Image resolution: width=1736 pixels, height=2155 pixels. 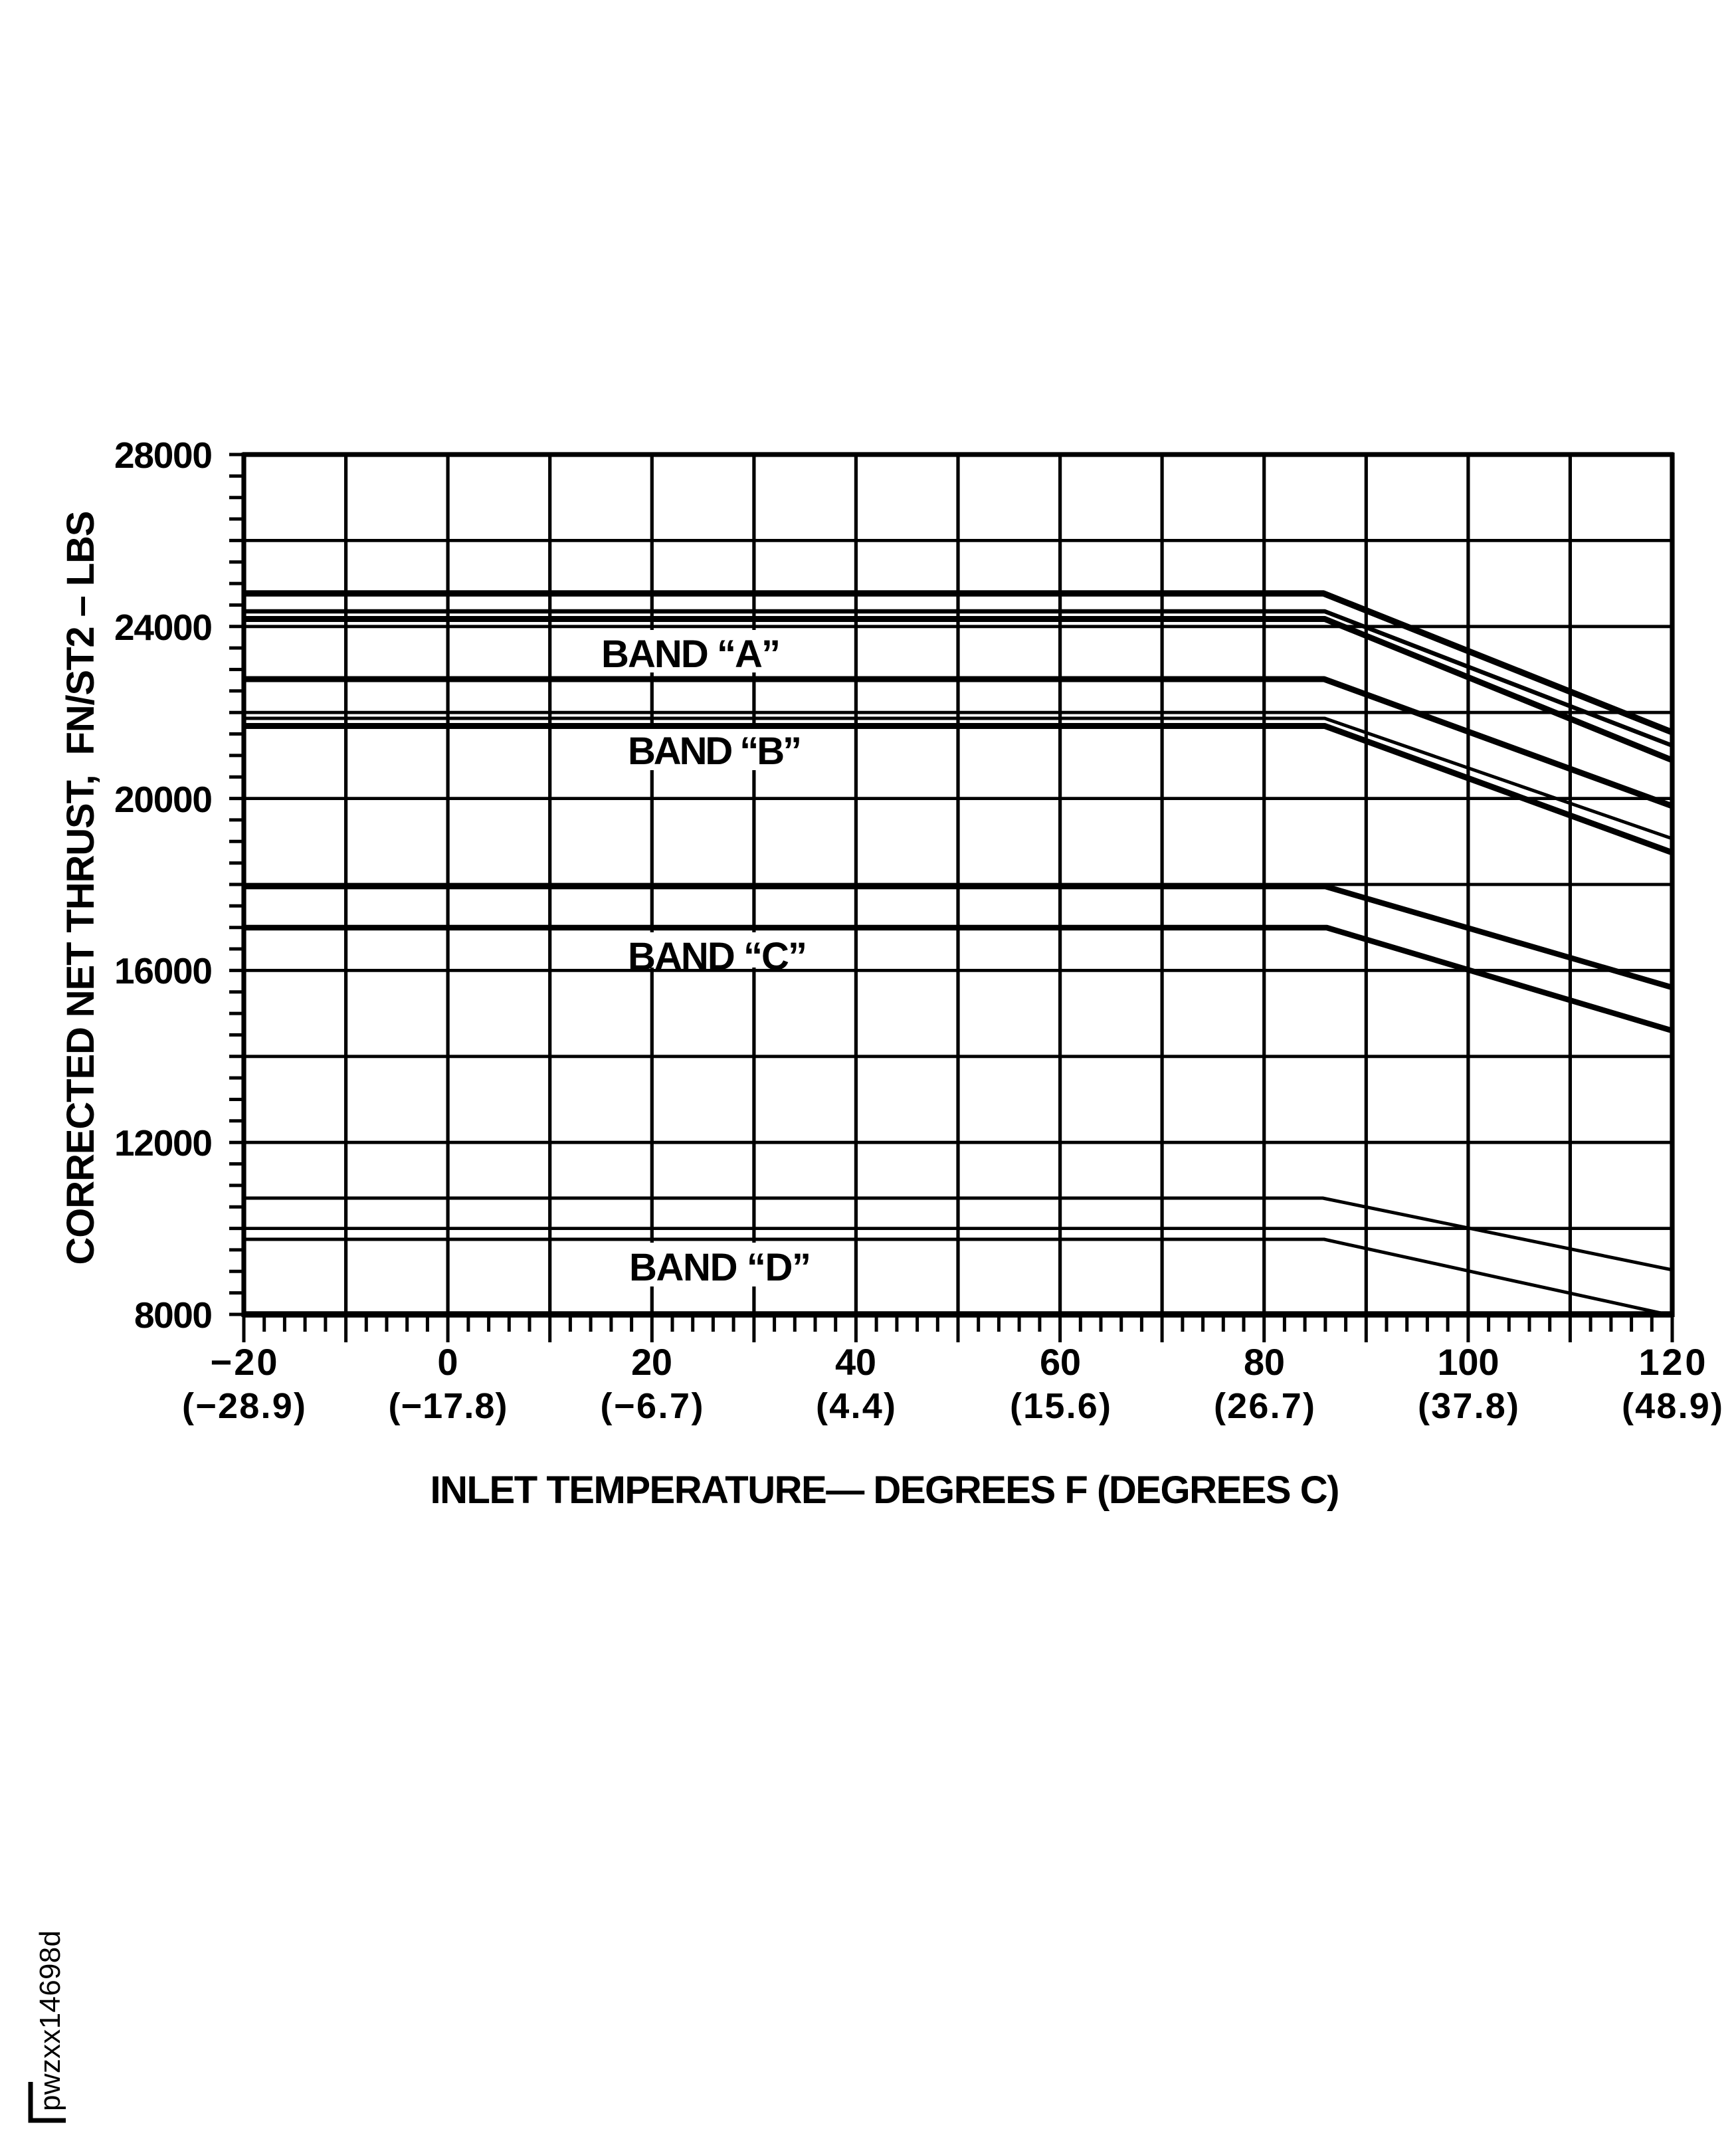 What do you see at coordinates (1264, 1406) in the screenshot?
I see `svg-text: (26.7)` at bounding box center [1264, 1406].